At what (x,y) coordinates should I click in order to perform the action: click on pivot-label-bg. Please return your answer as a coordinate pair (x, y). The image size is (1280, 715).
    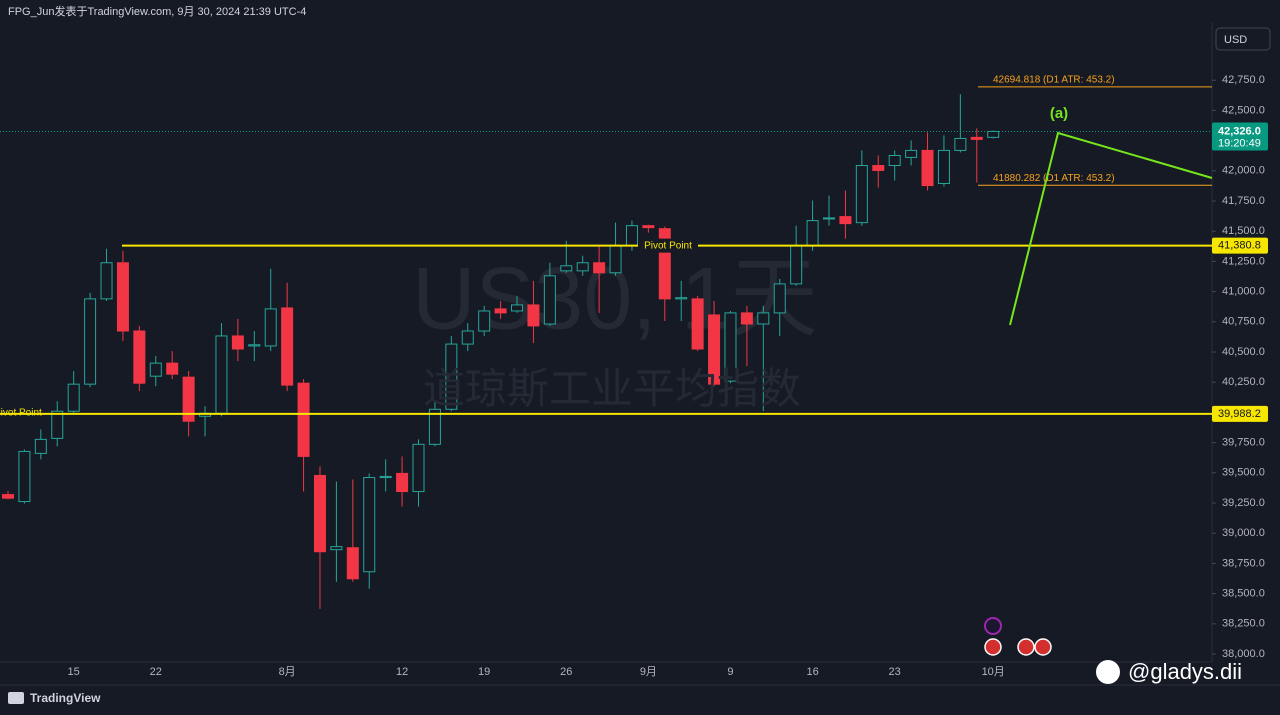
    Looking at the image, I should click on (668, 245).